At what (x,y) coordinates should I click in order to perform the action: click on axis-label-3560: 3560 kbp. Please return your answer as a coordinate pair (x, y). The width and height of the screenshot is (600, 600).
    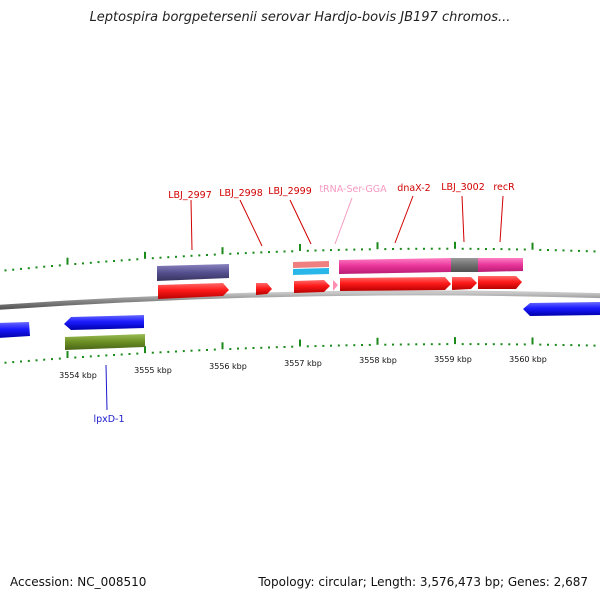
    Looking at the image, I should click on (528, 359).